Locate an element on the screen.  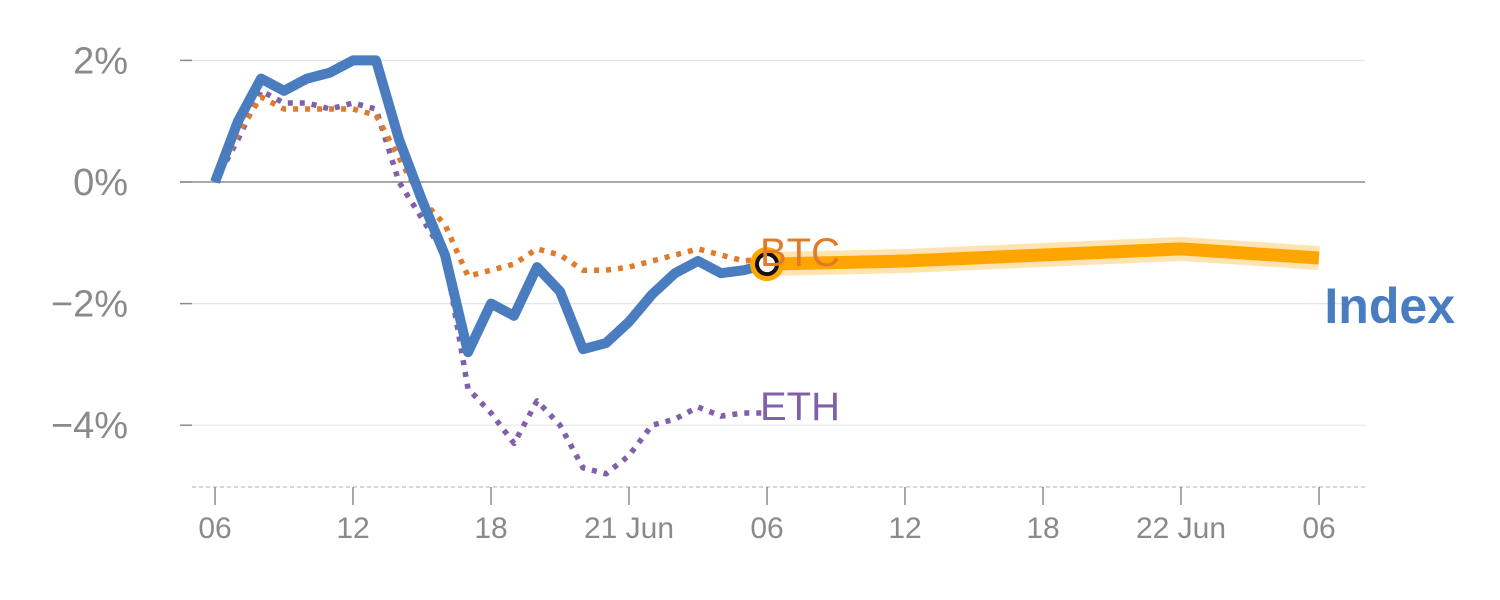
forecast-band-line is located at coordinates (1043, 256).